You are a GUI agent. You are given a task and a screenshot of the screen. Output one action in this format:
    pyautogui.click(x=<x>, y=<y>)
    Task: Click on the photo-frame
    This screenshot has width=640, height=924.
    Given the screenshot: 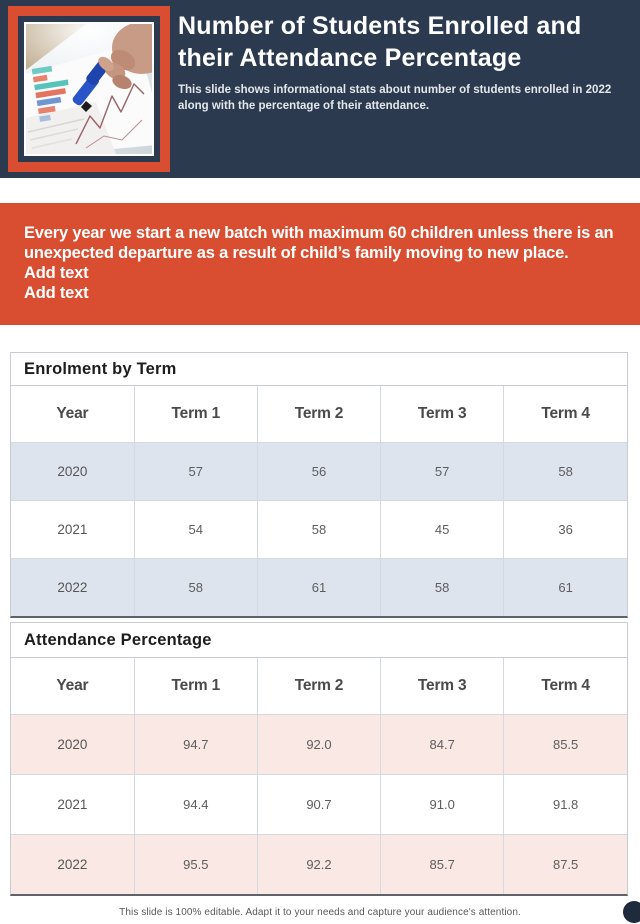 What is the action you would take?
    pyautogui.click(x=89, y=89)
    